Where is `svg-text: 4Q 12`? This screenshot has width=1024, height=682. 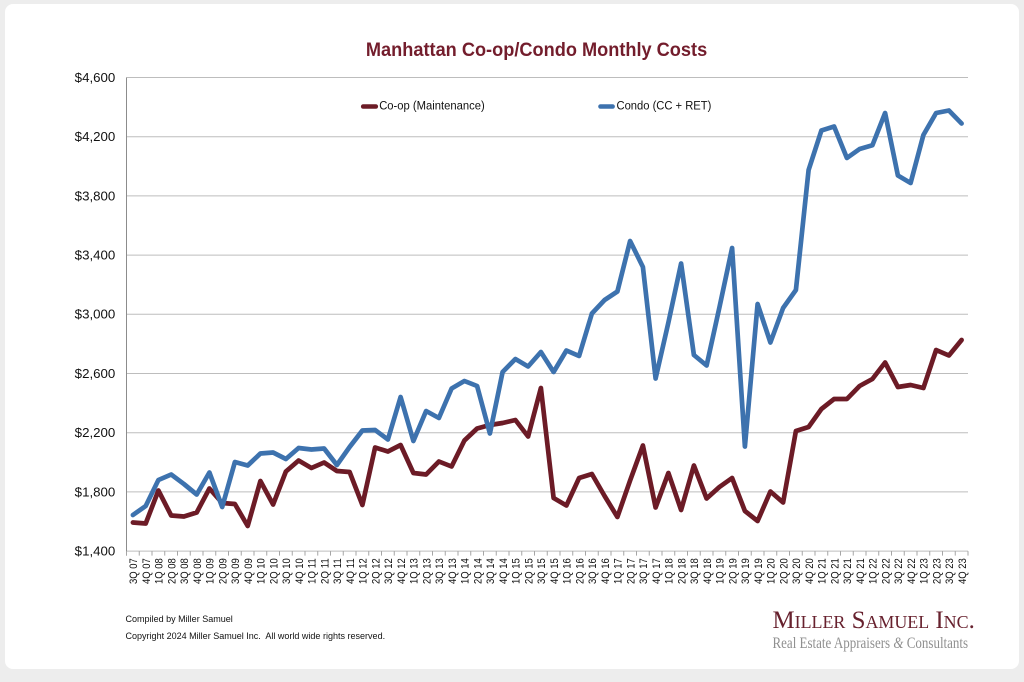
svg-text: 4Q 12 is located at coordinates (402, 571).